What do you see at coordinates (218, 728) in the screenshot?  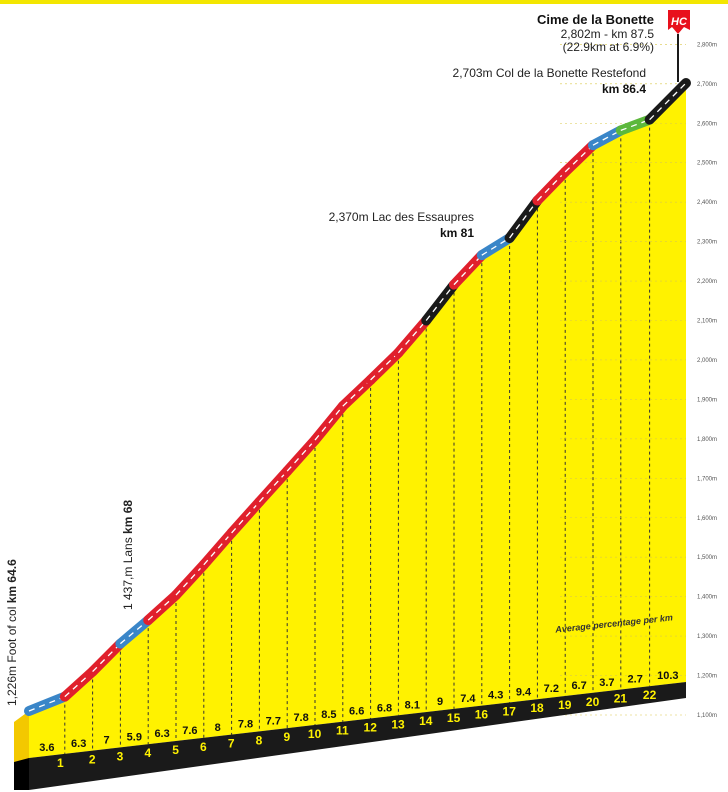 I see `gradient-label: 8` at bounding box center [218, 728].